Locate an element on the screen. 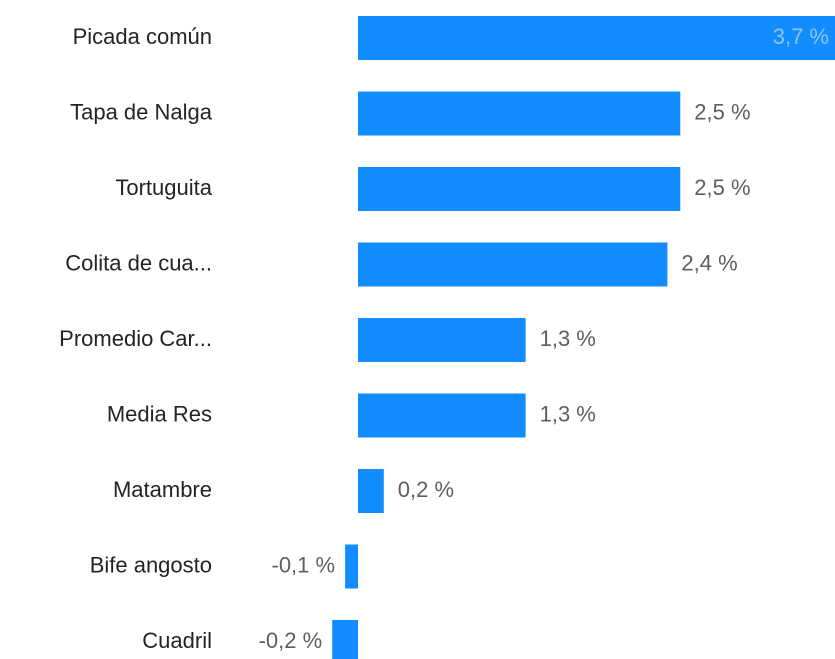  value-label: 0,2 % is located at coordinates (426, 489).